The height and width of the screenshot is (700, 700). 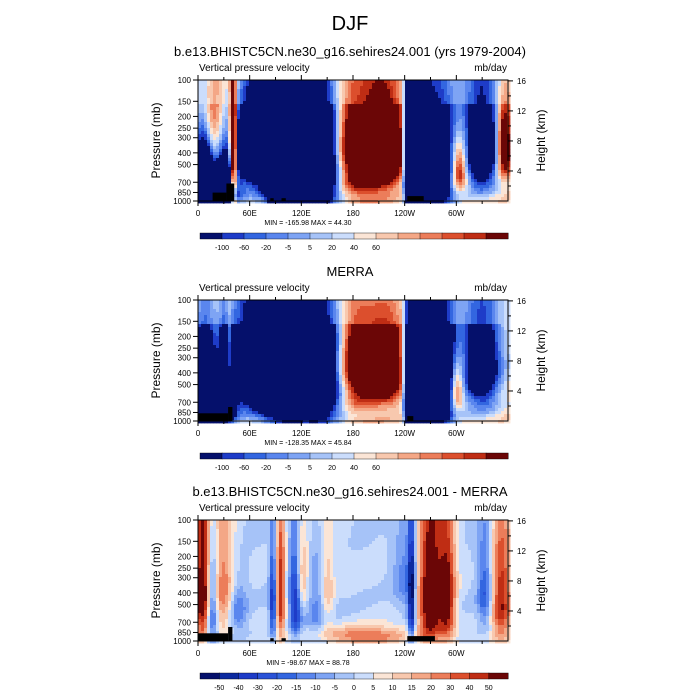 What do you see at coordinates (266, 248) in the screenshot?
I see `colorbar-label: -20` at bounding box center [266, 248].